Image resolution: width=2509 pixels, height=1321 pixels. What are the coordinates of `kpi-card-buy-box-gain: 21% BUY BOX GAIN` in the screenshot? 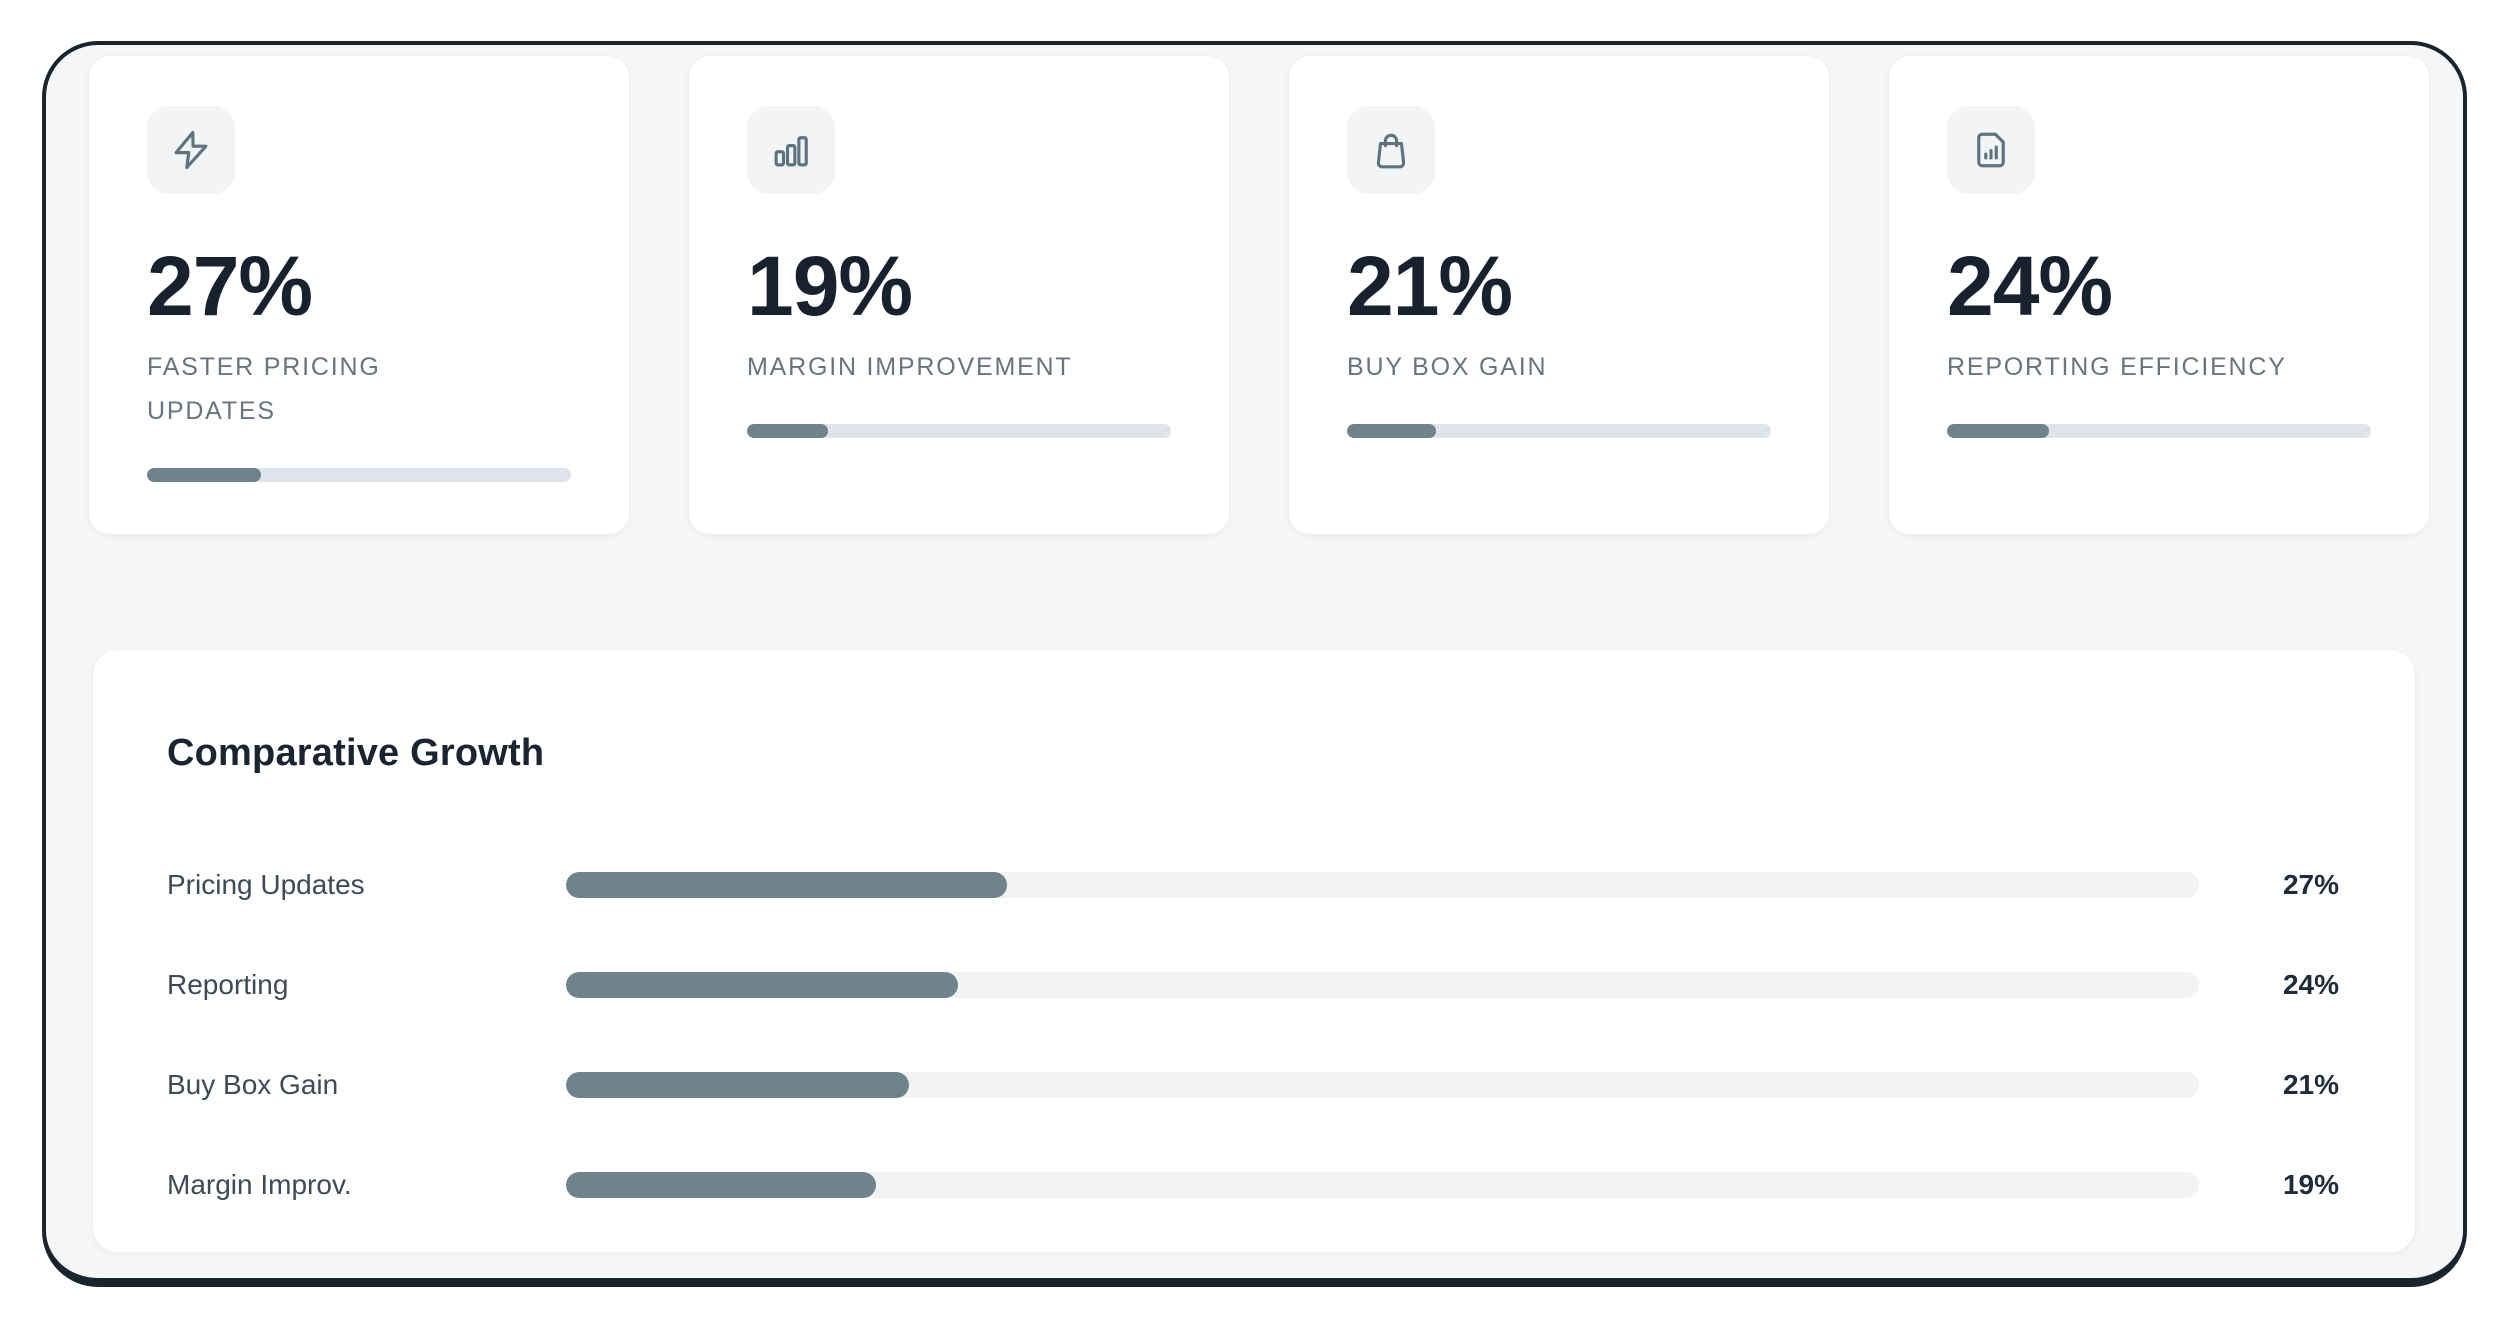 It's located at (1559, 295).